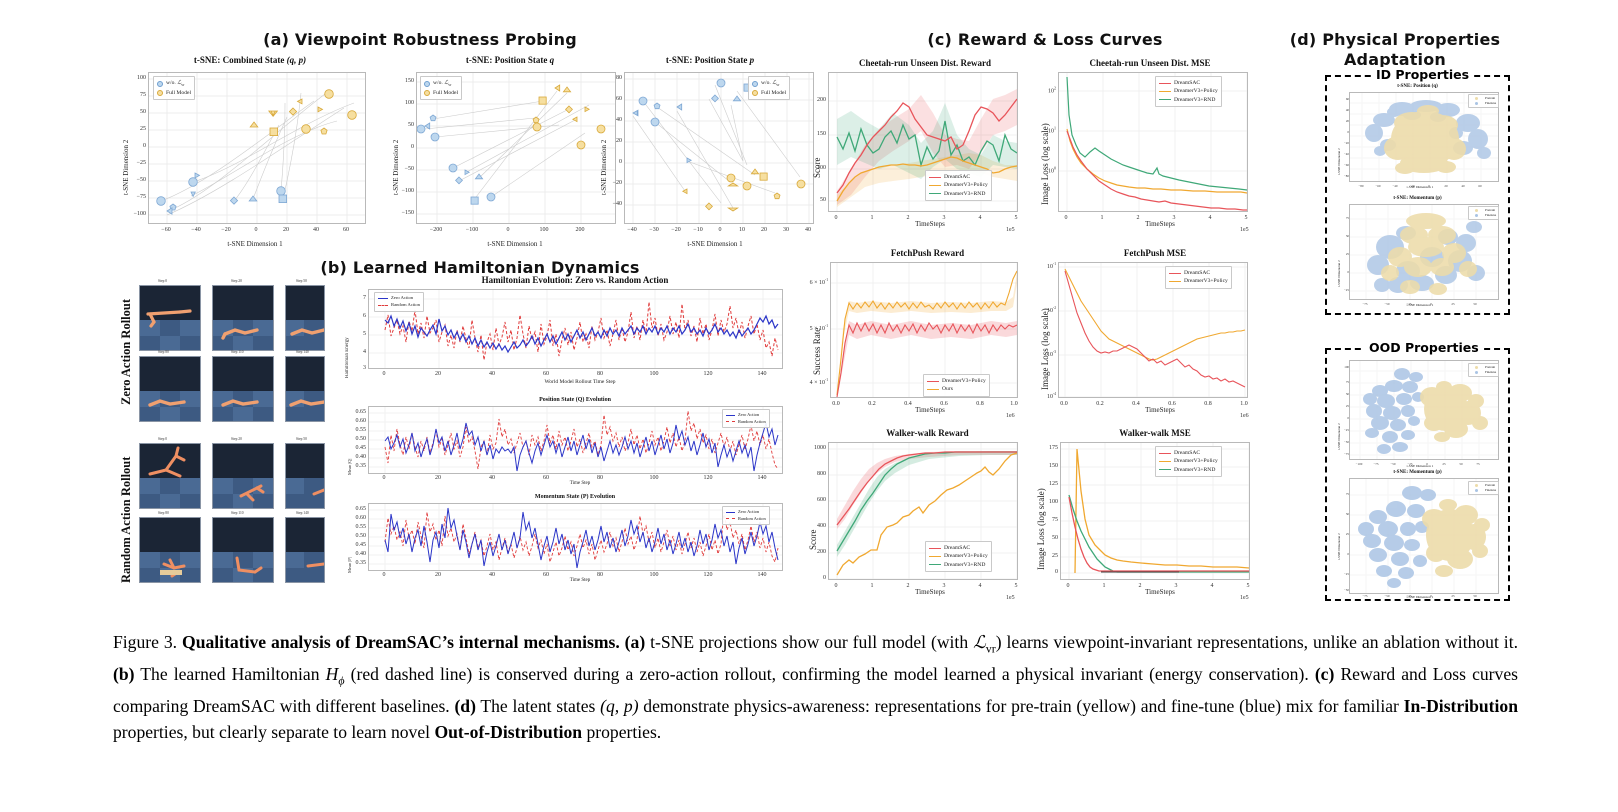  Describe the element at coordinates (818, 328) in the screenshot. I see `tick: 5 × 10⁻¹` at that location.